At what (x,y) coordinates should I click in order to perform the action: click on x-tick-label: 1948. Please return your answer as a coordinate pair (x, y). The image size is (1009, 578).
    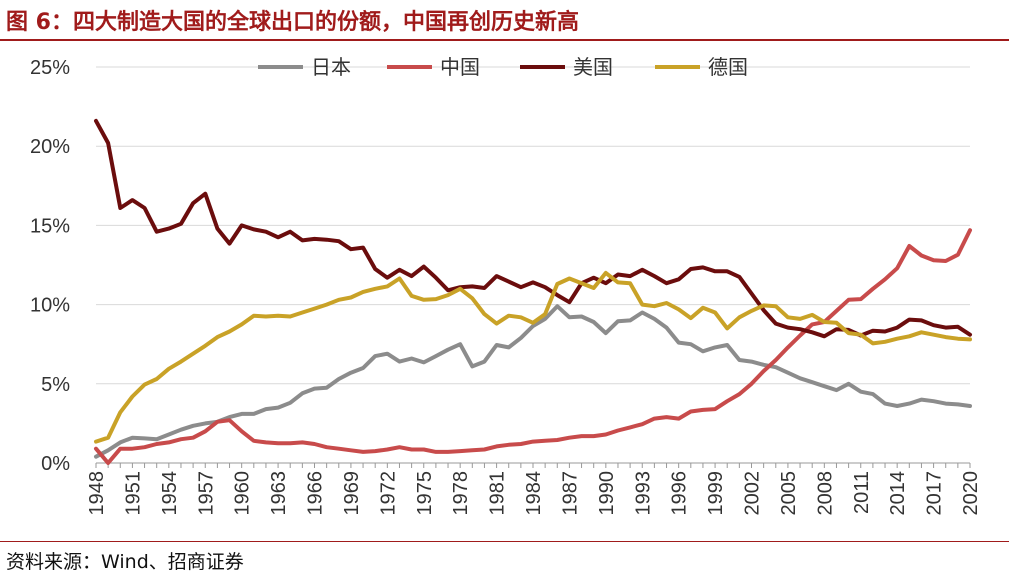
    Looking at the image, I should click on (97, 493).